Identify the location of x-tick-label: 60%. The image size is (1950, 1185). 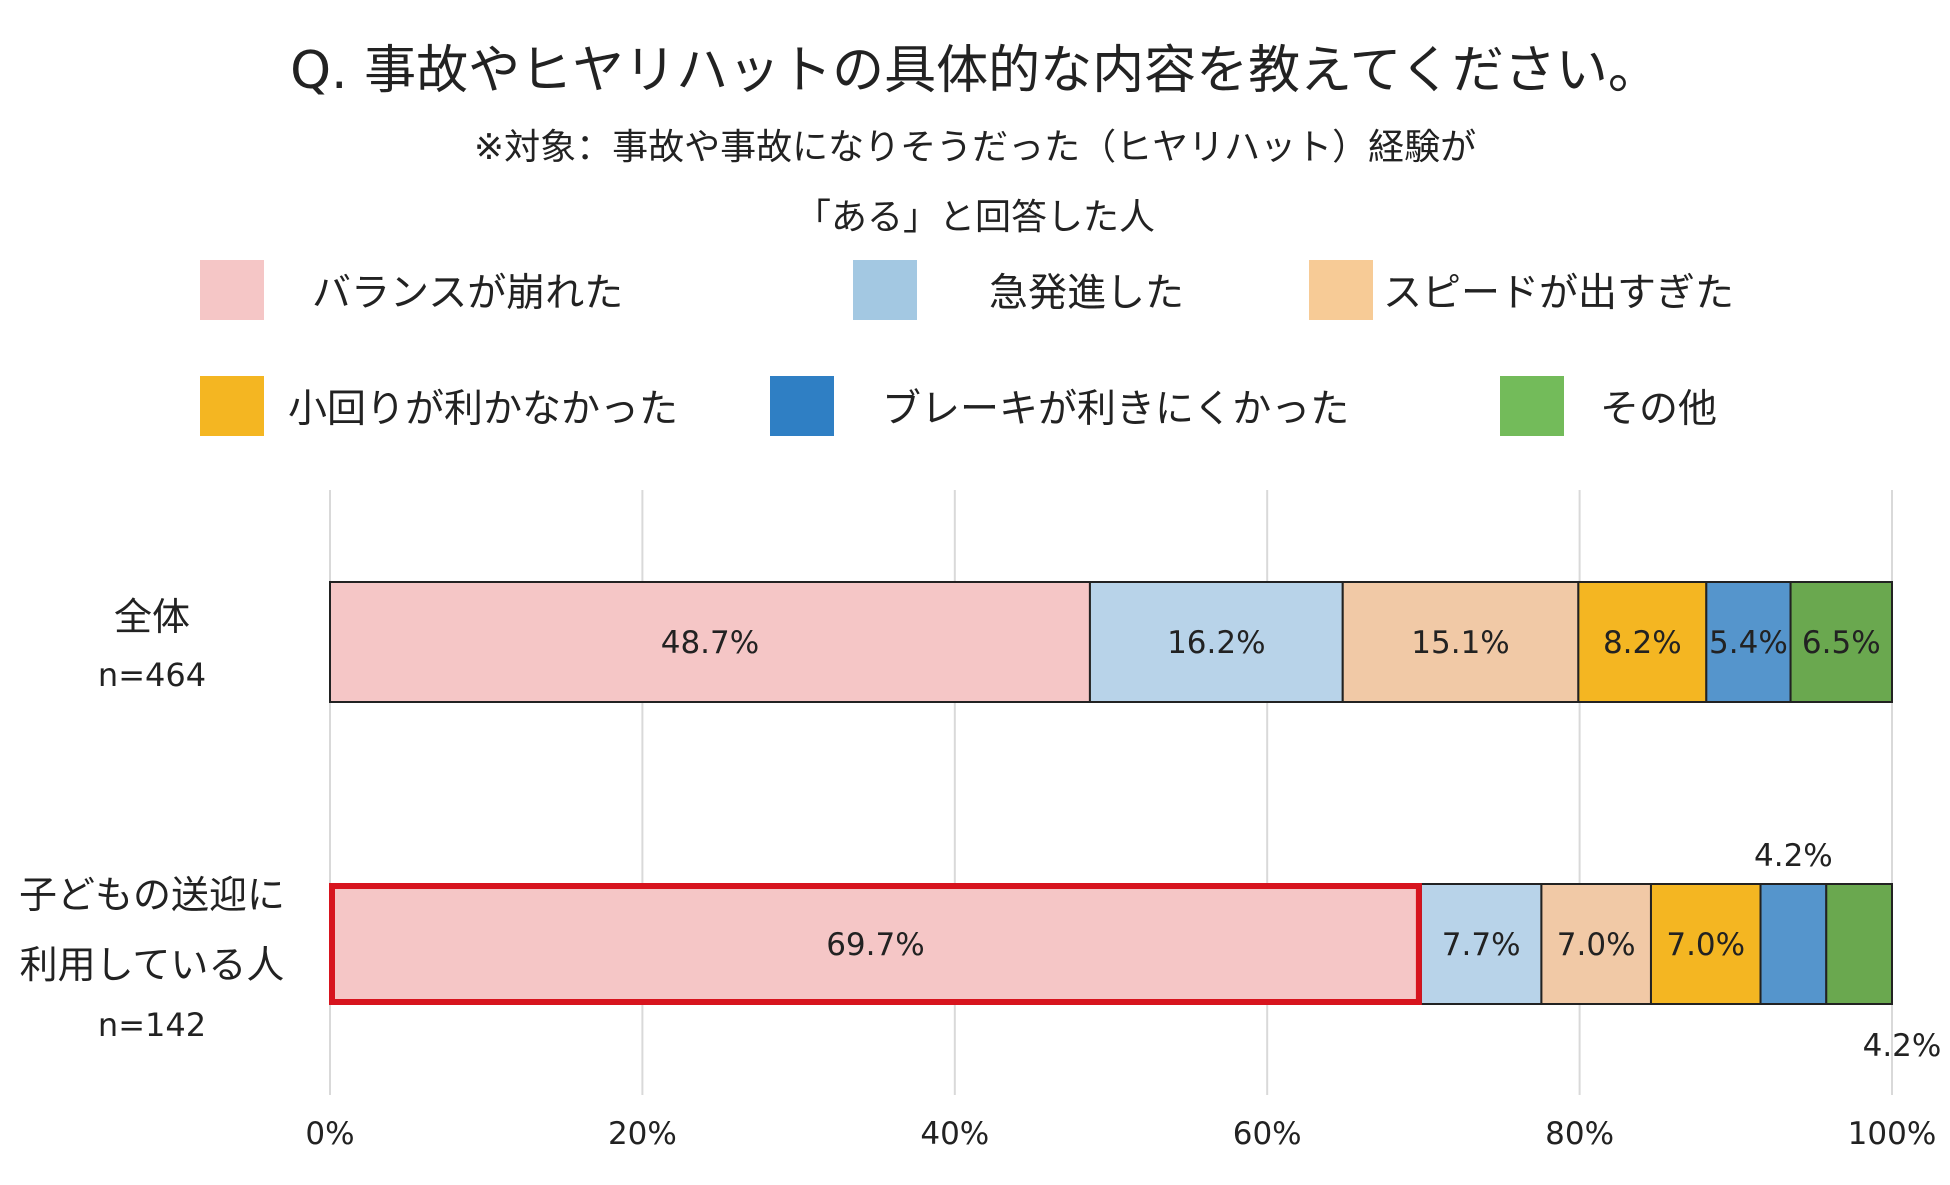
(1267, 1134).